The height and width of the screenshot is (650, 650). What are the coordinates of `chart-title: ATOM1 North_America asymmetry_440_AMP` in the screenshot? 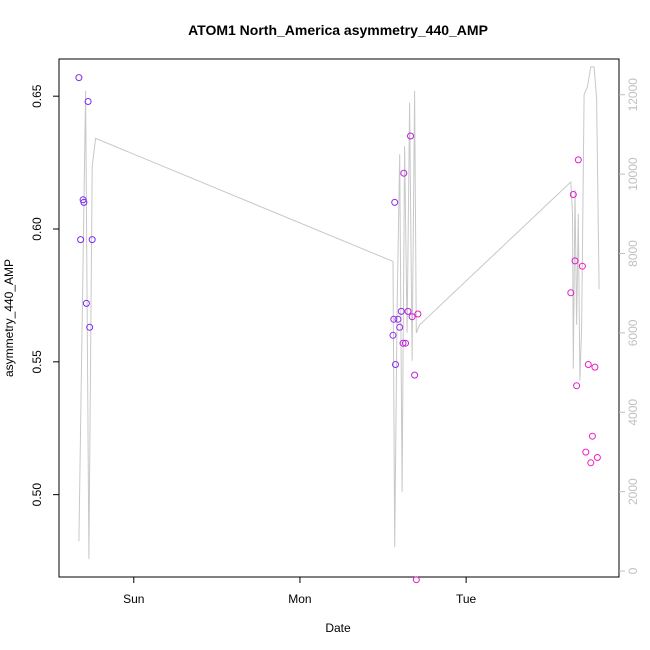 It's located at (338, 30).